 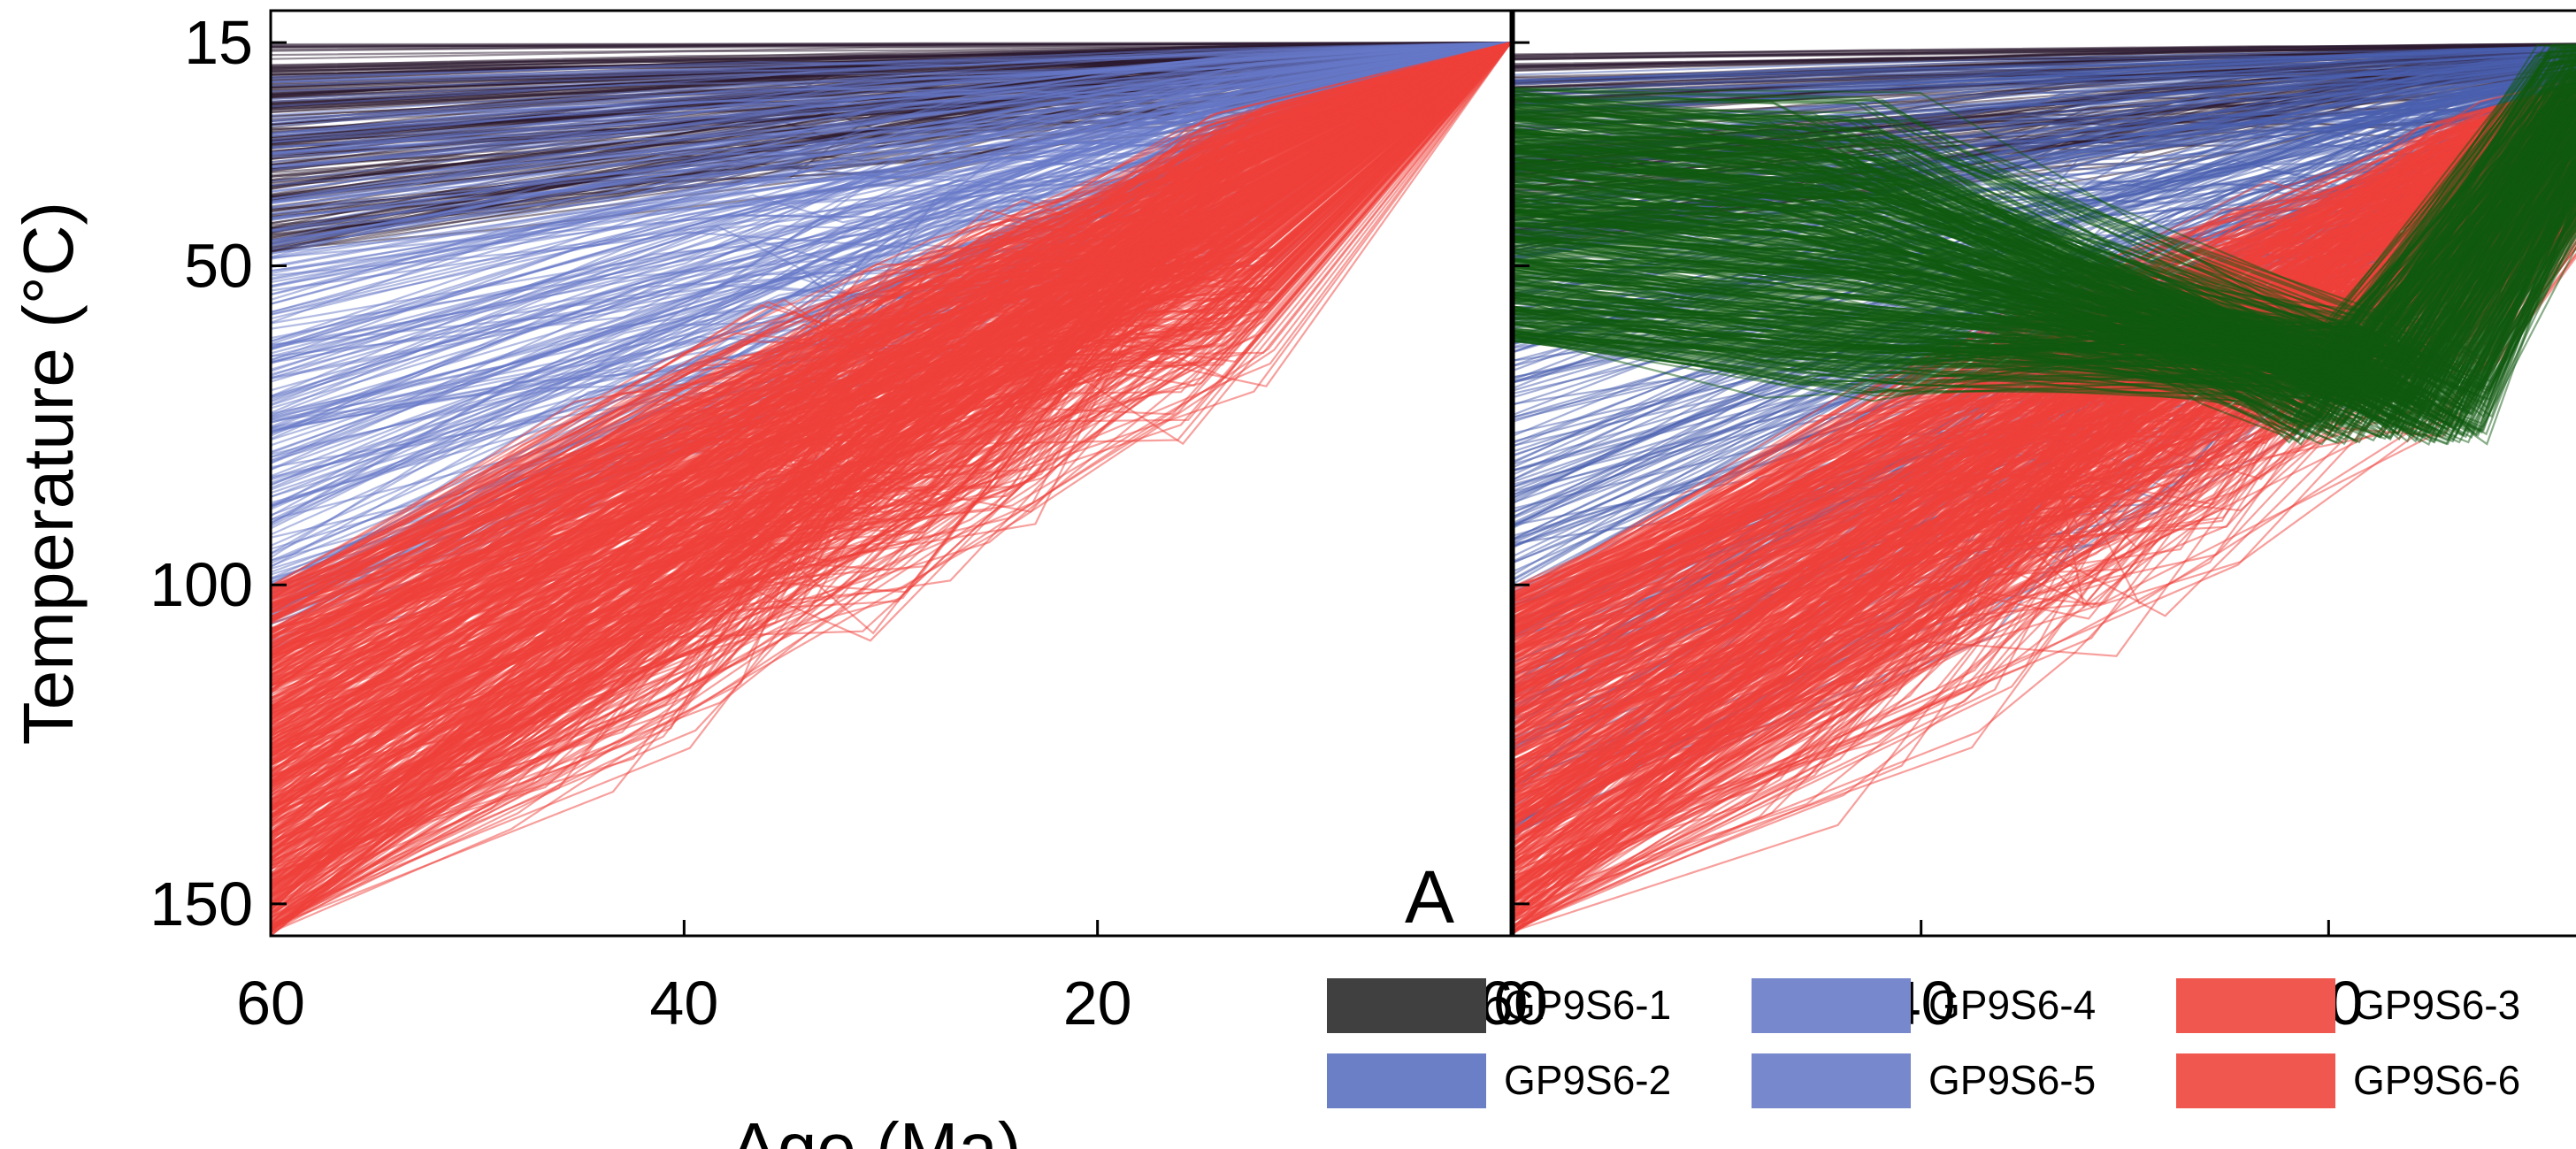 I want to click on x-axis-title: Age (Ma), so click(x=876, y=1128).